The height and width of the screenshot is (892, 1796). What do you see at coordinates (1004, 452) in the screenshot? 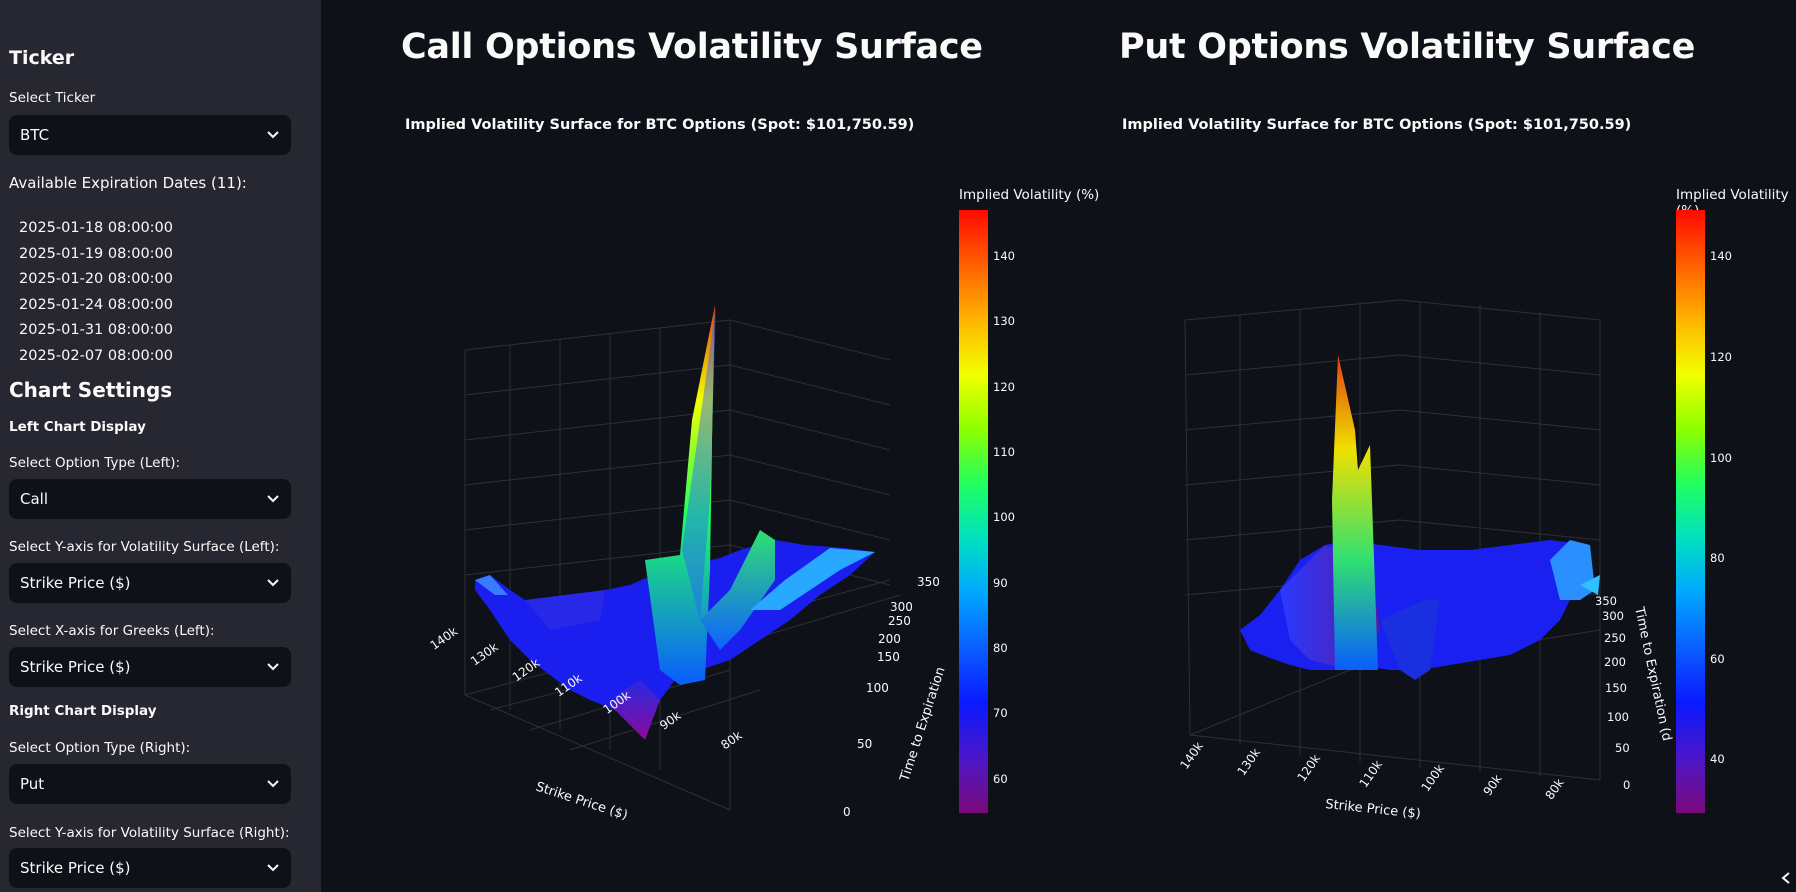
I see `colorbar-tick: 110` at bounding box center [1004, 452].